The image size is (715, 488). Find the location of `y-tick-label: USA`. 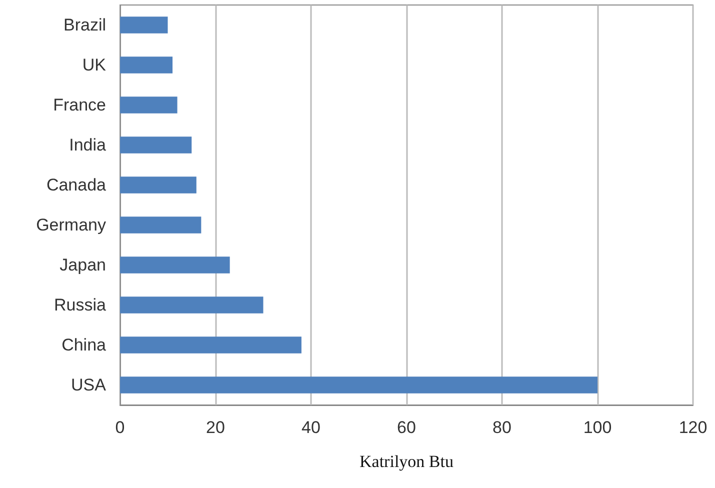

y-tick-label: USA is located at coordinates (89, 385).